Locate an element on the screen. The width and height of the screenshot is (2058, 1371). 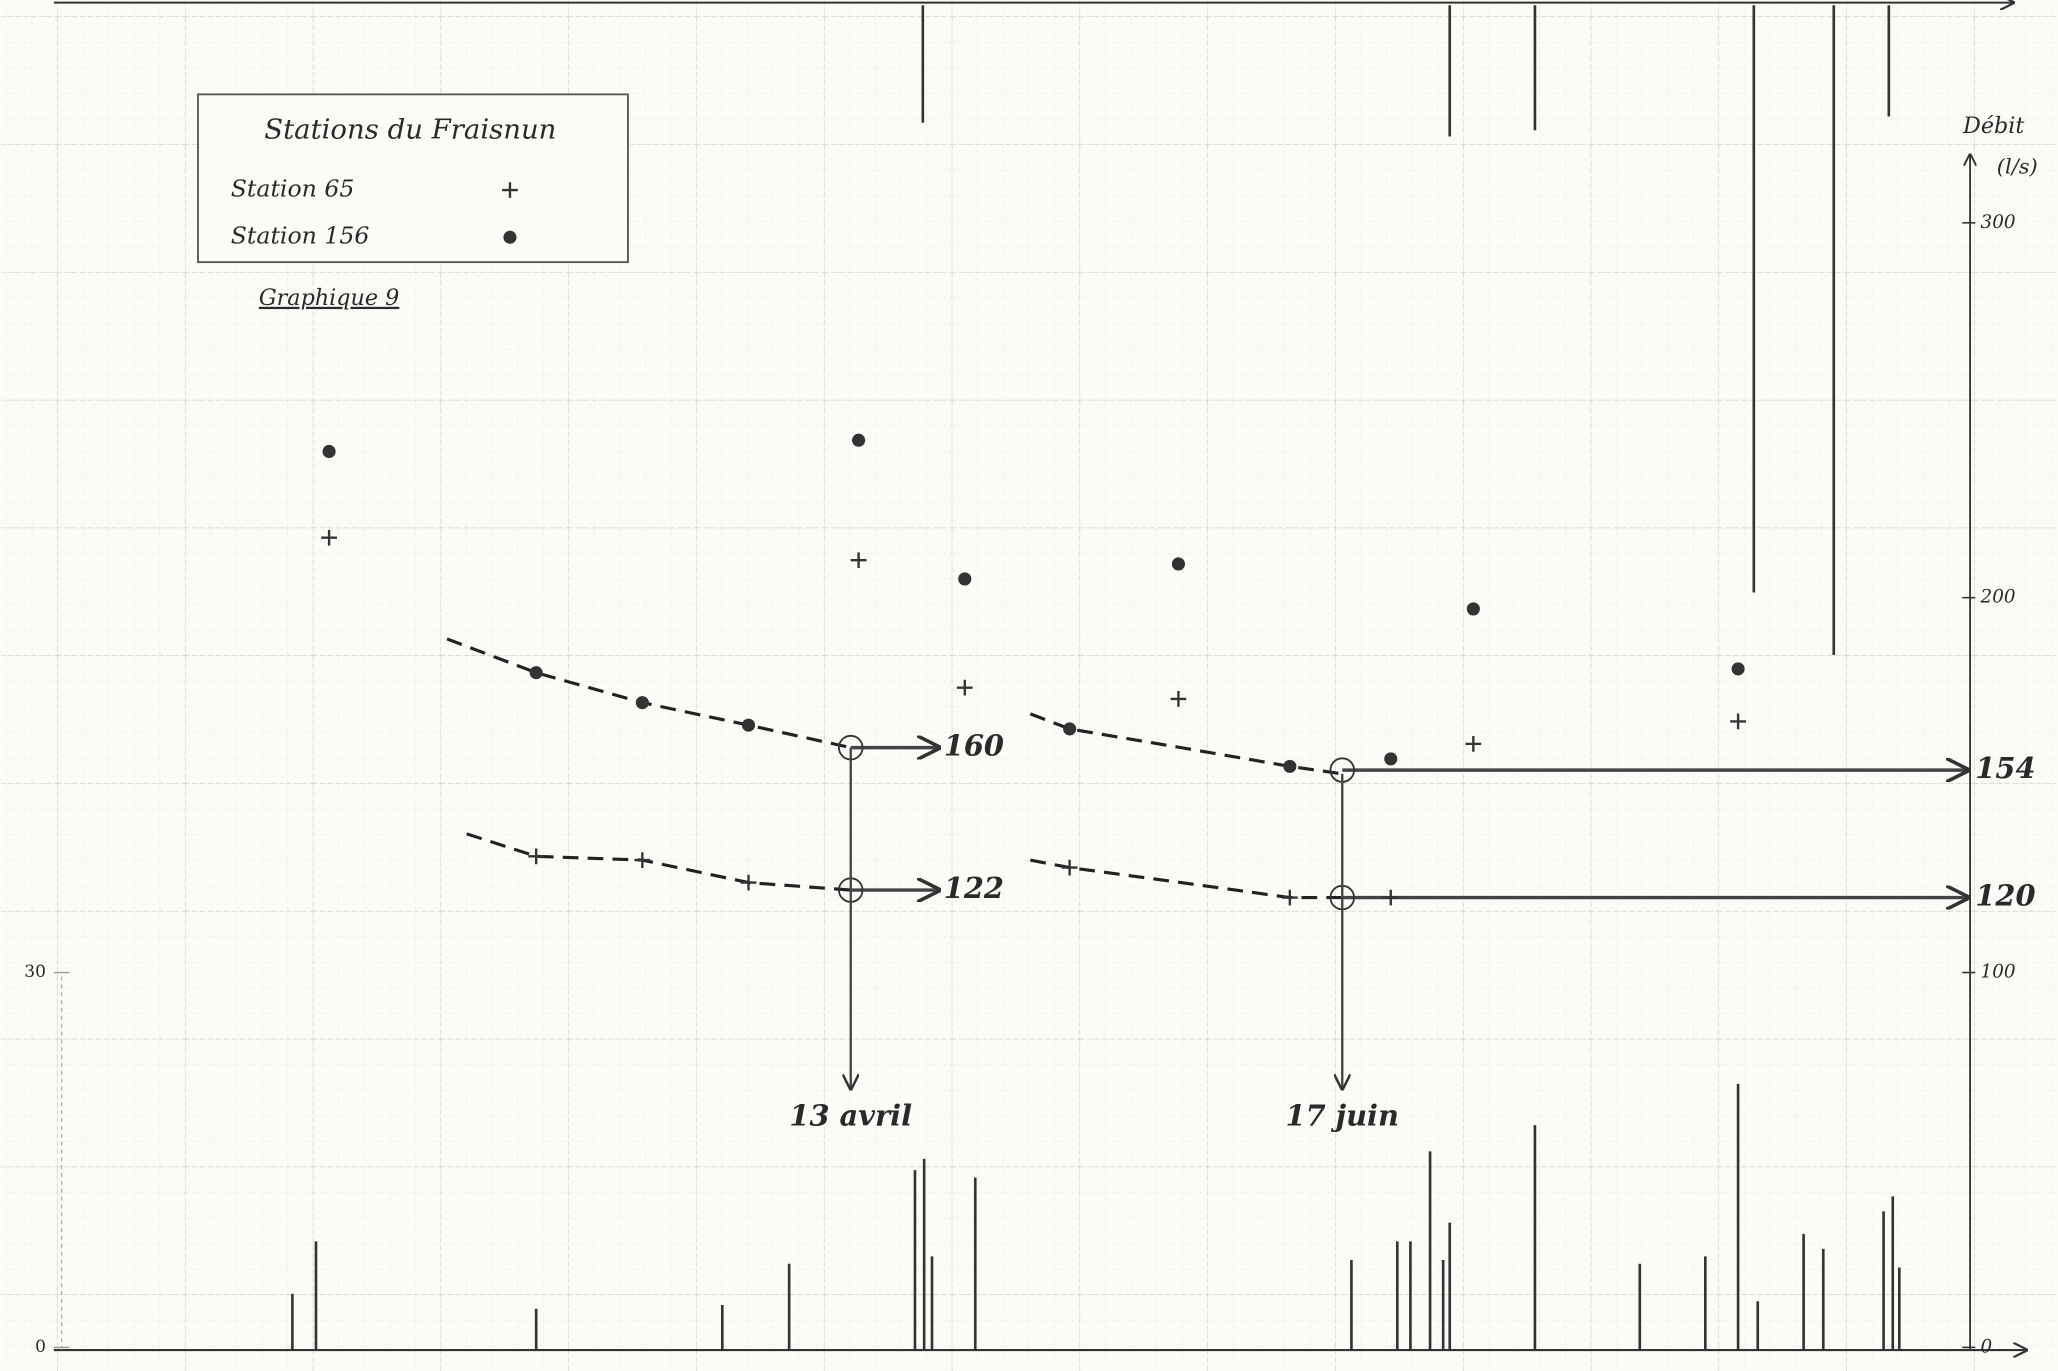
level-label: 154 is located at coordinates (2005, 768).